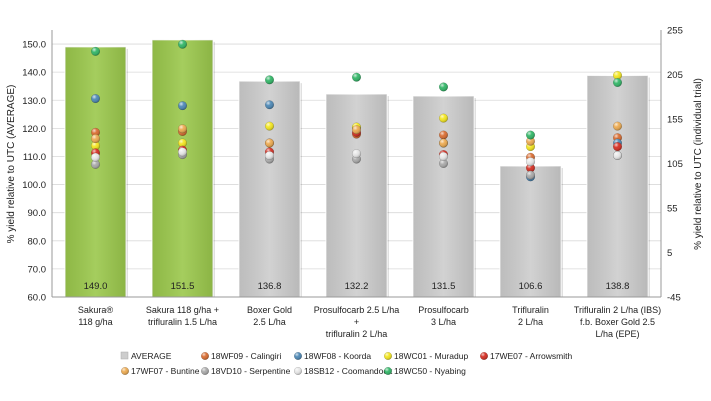  Describe the element at coordinates (37, 241) in the screenshot. I see `left-tick-label: 80.0` at that location.